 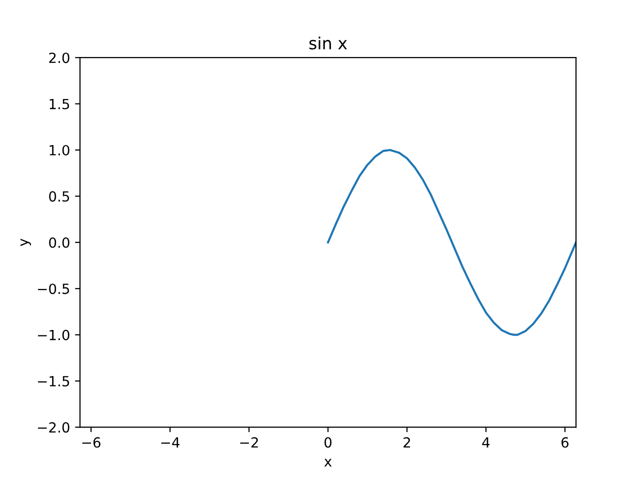 I want to click on y-tick-label: 2.0, so click(x=59, y=58).